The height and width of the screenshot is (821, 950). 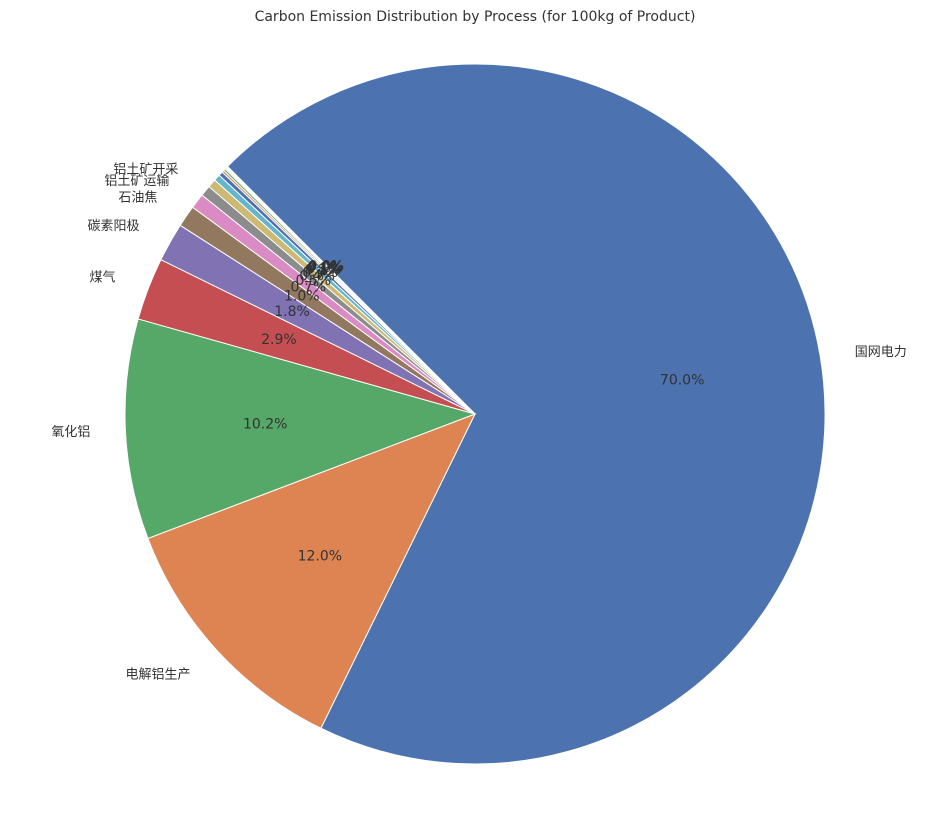 I want to click on slice-label: 碳素阳极, so click(x=114, y=226).